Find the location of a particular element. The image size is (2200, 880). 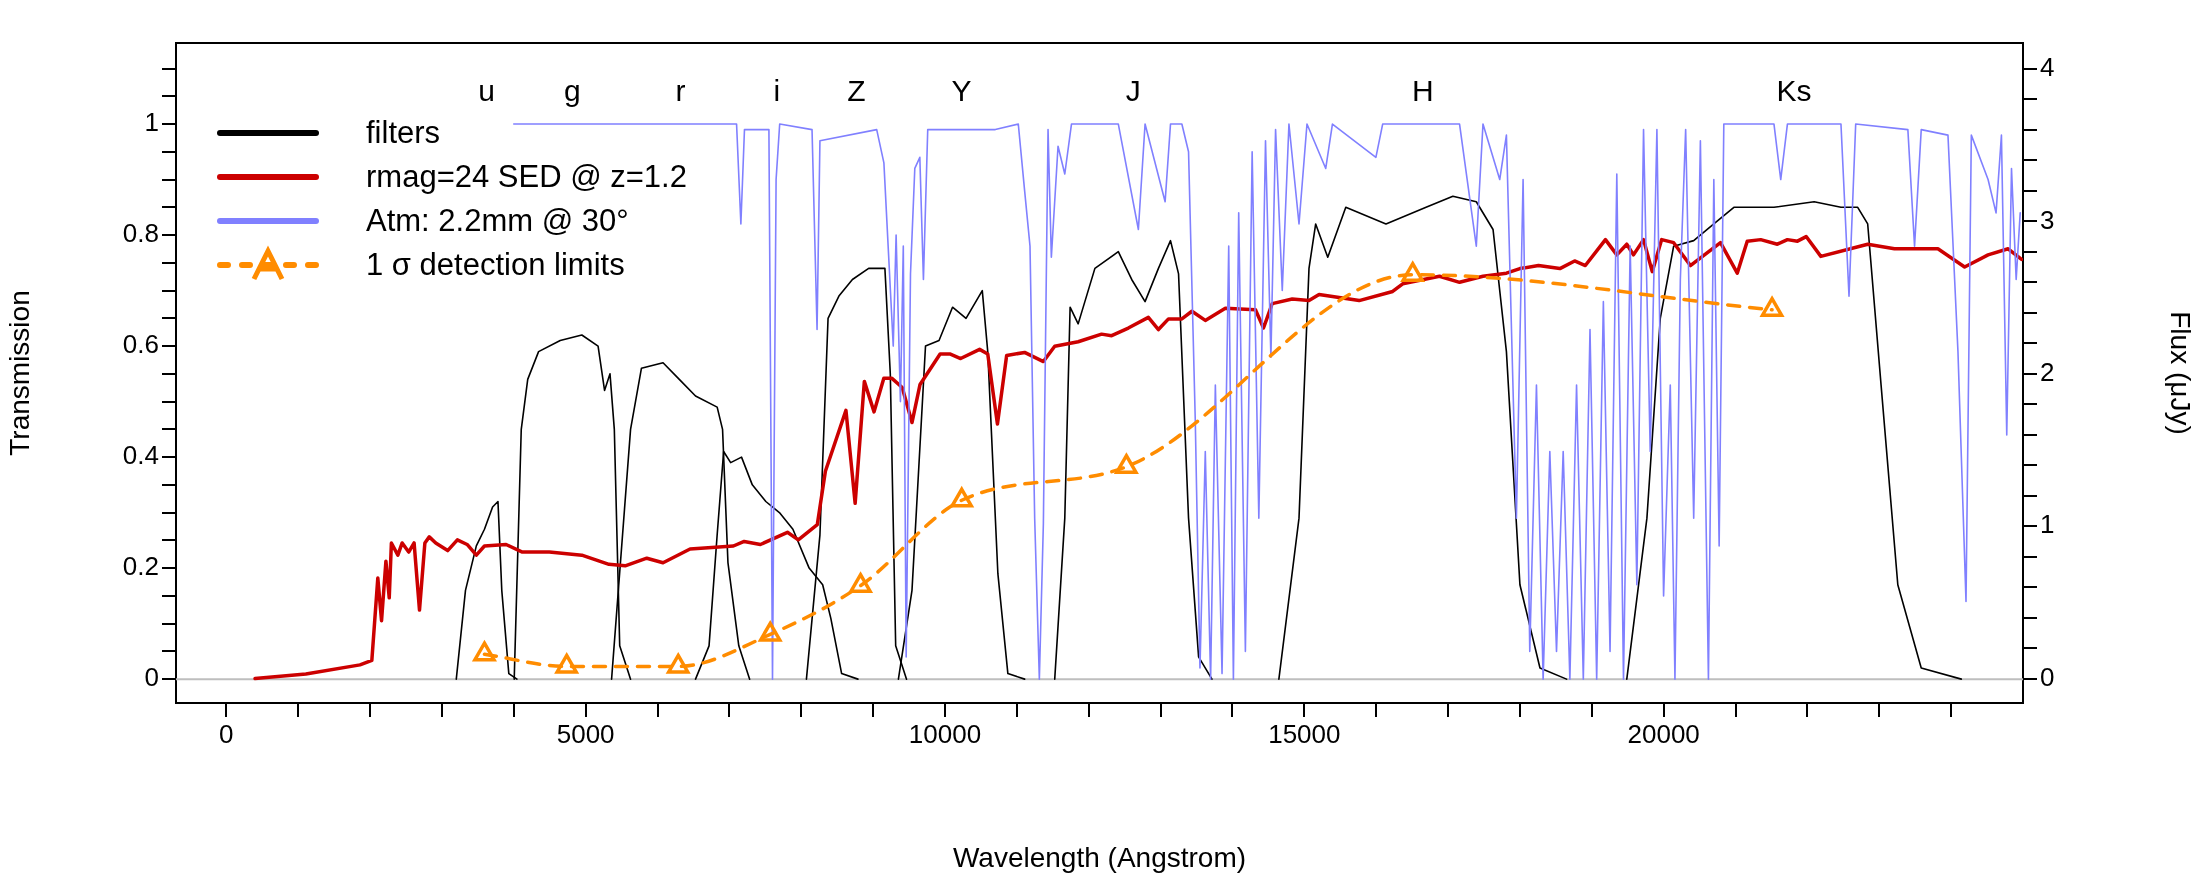

y2-tick-label: 1 is located at coordinates (2047, 524).